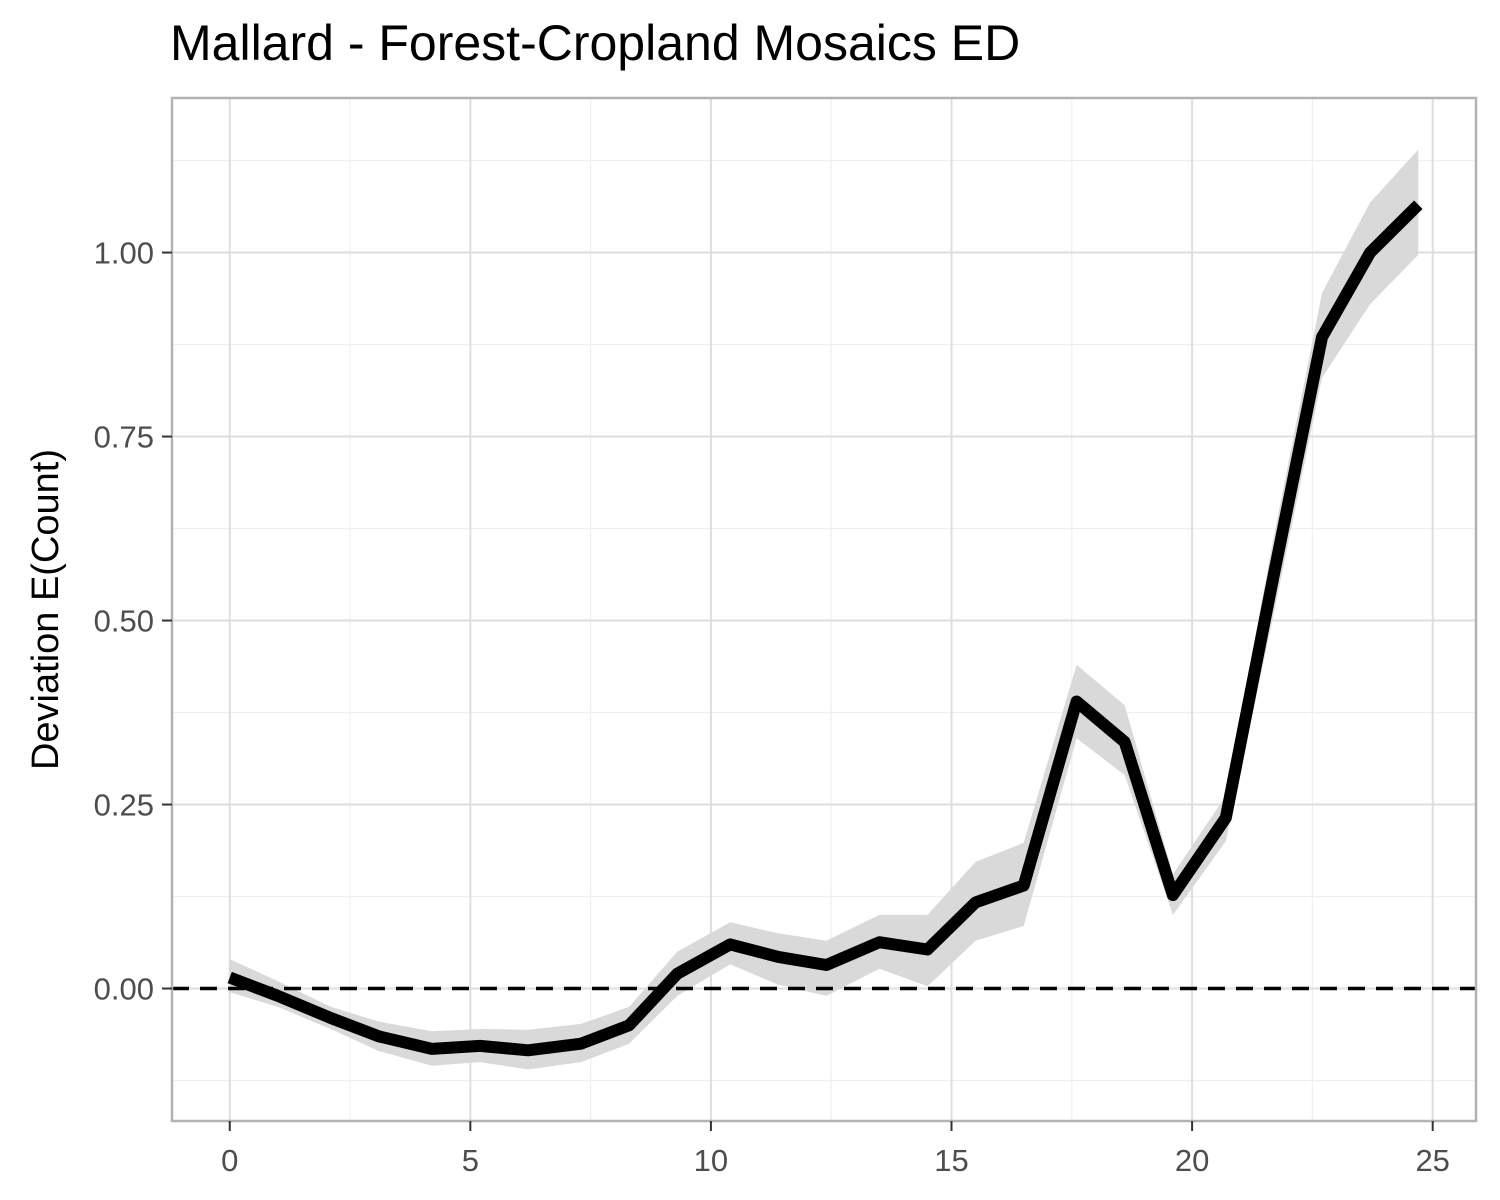 The width and height of the screenshot is (1500, 1200). Describe the element at coordinates (1432, 1160) in the screenshot. I see `x-tick-label: 25` at that location.